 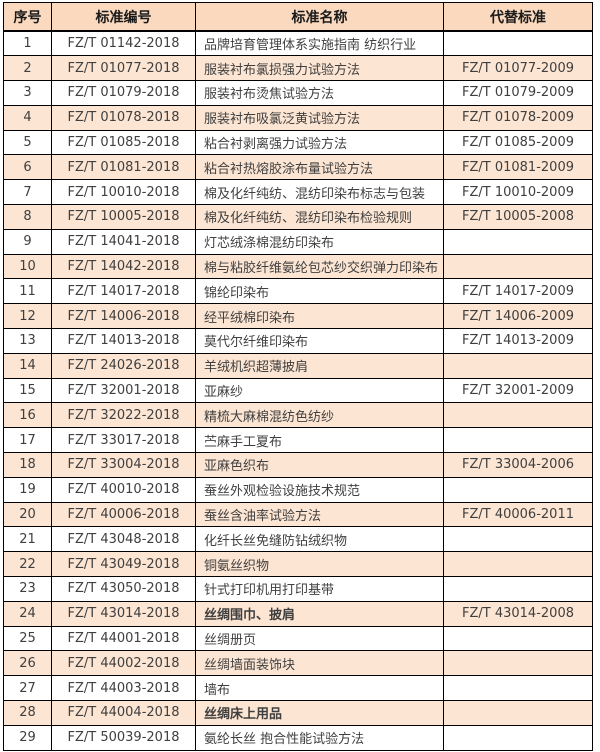 What do you see at coordinates (319, 539) in the screenshot?
I see `cell-standard-name: 化纤长丝免缝防钻绒织物` at bounding box center [319, 539].